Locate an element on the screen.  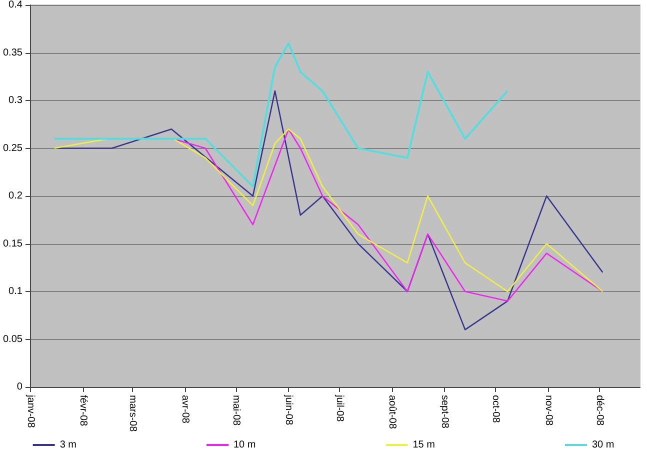
x-tick-label: nov-08 is located at coordinates (548, 410).